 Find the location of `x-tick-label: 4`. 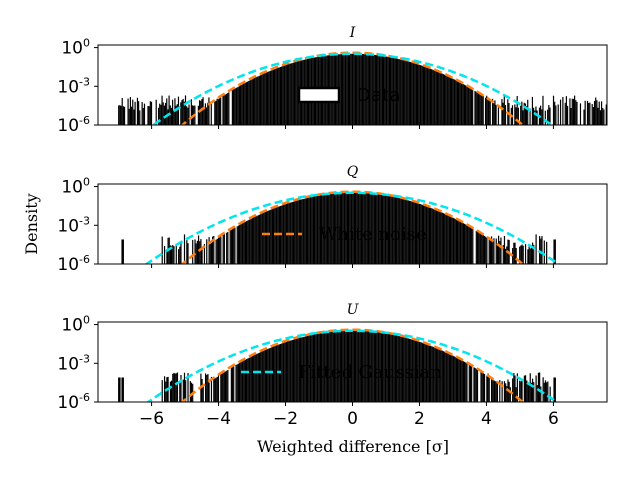

x-tick-label: 4 is located at coordinates (486, 419).